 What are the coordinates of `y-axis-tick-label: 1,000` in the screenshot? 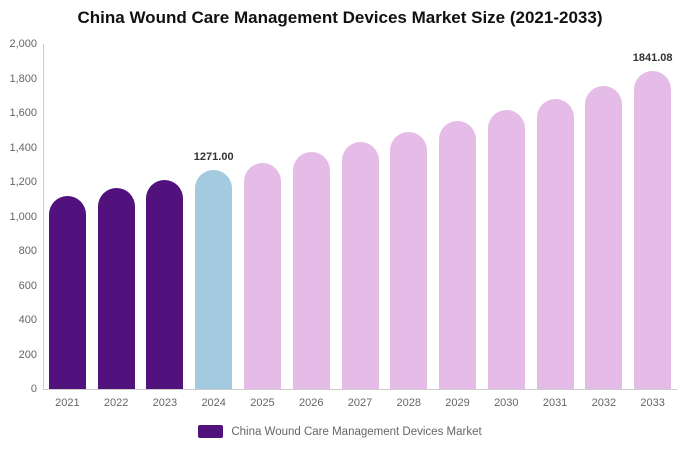 It's located at (23, 216).